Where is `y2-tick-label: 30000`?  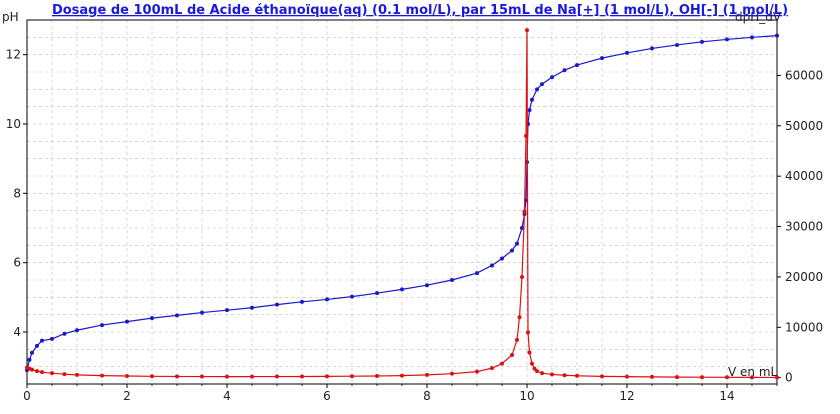
y2-tick-label: 30000 is located at coordinates (804, 227).